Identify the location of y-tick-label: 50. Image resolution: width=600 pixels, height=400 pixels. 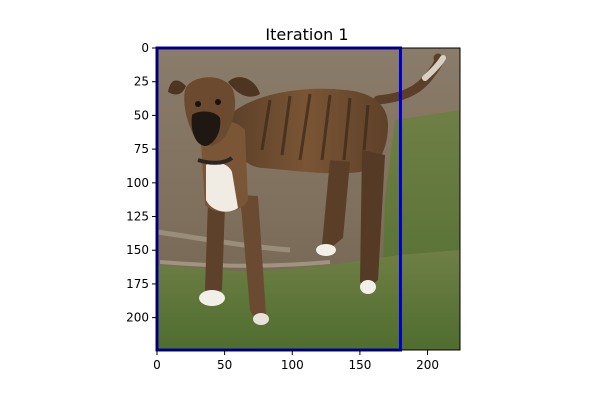
(141, 115).